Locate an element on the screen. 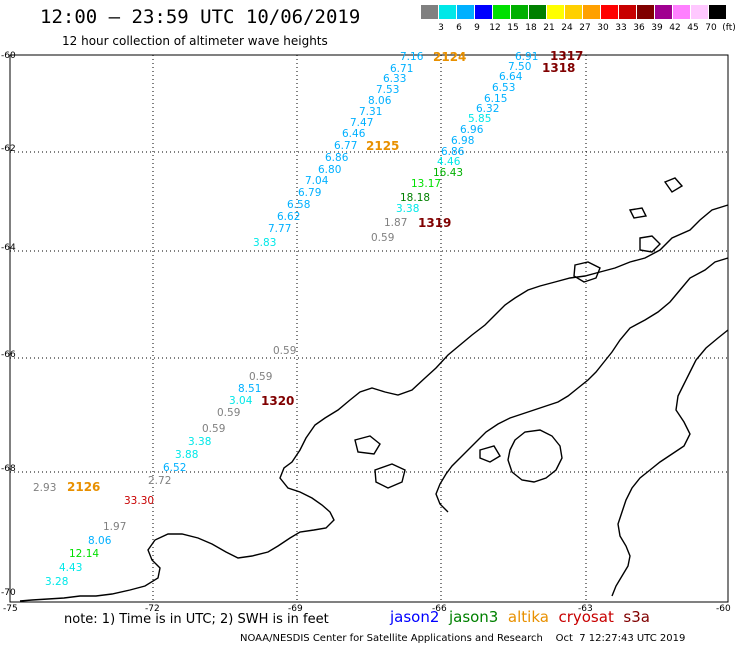  satellite-name: cryosat is located at coordinates (591, 617).